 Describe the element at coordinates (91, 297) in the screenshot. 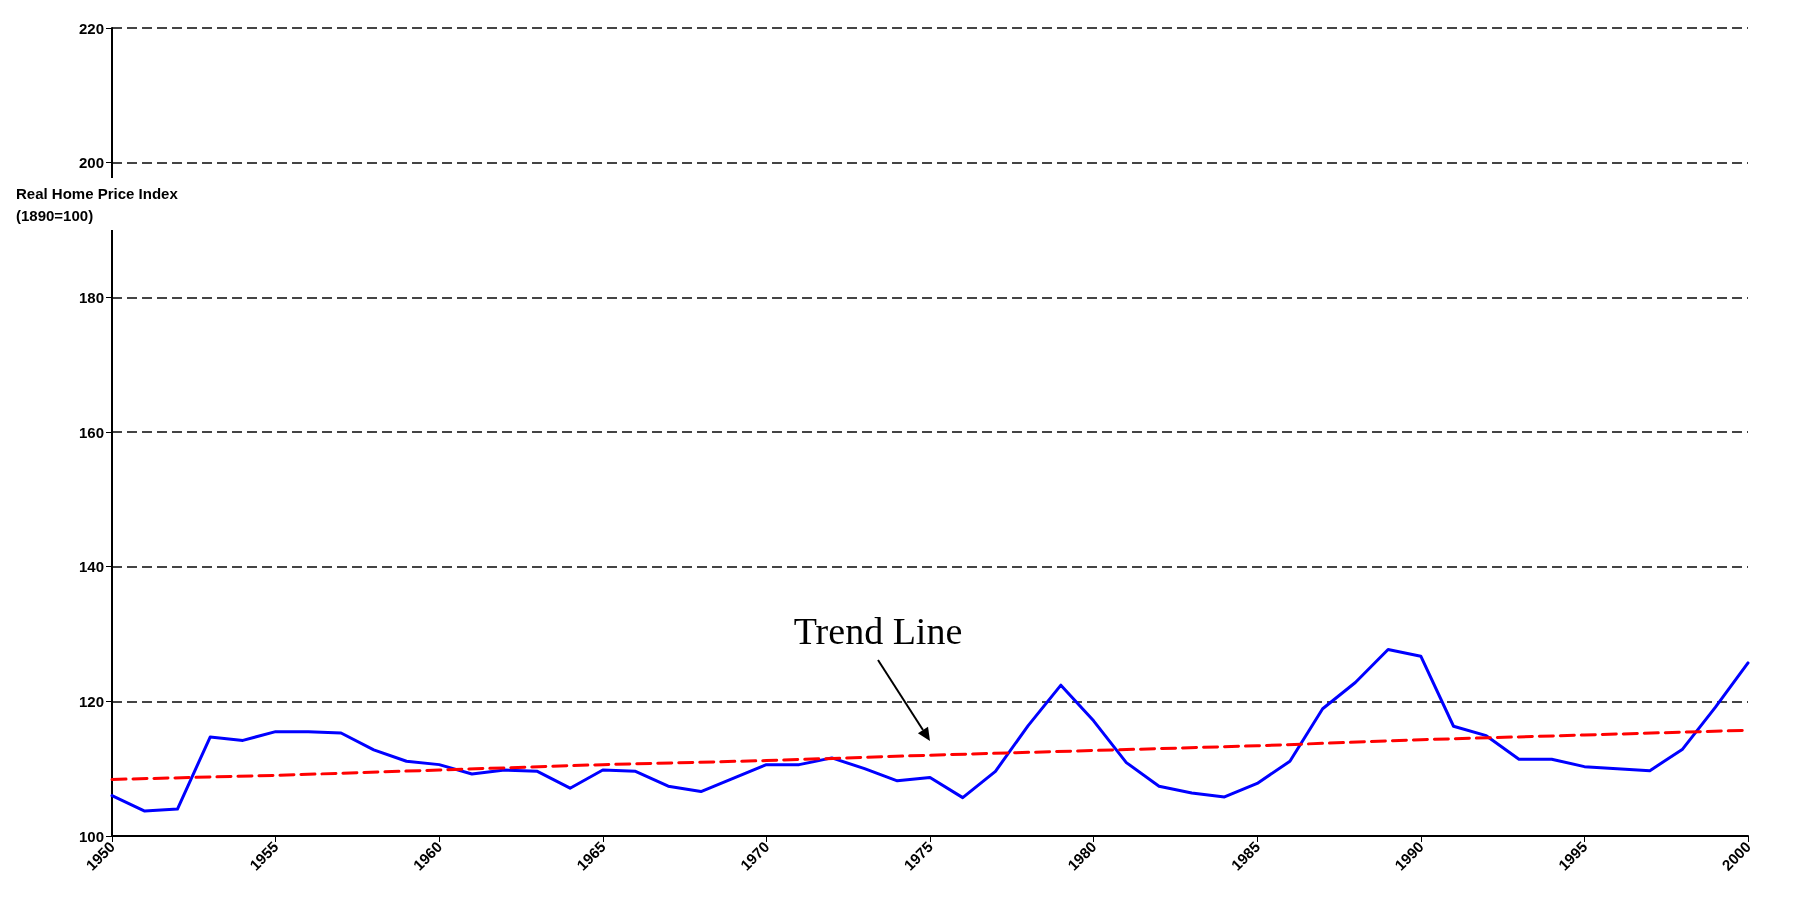

I see `y-tick-label: 180` at that location.